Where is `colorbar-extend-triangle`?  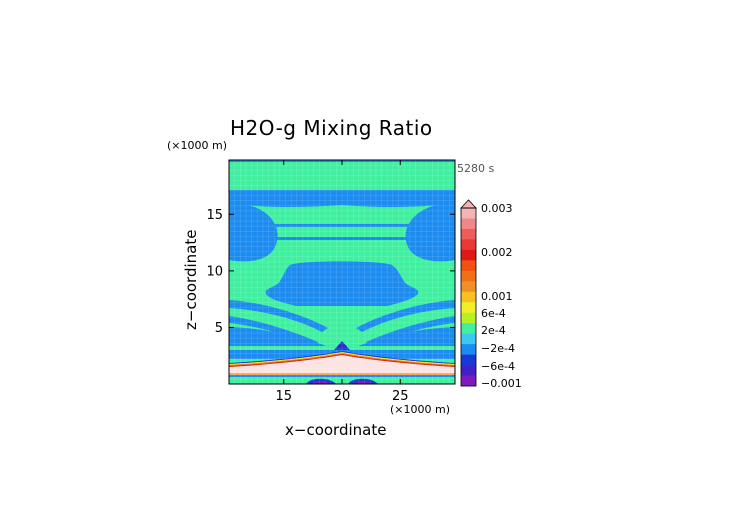 colorbar-extend-triangle is located at coordinates (468, 204).